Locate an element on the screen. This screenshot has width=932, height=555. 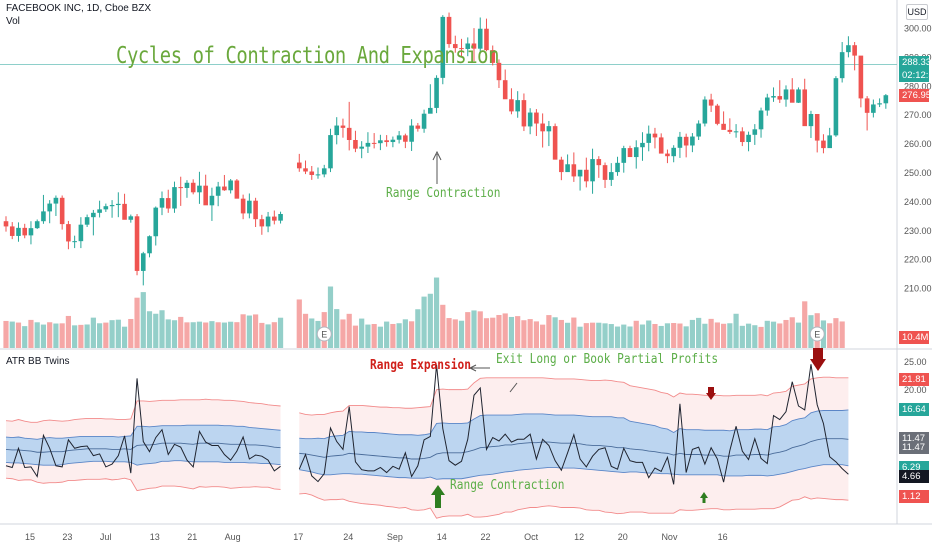
price-tick-label: 260.00 is located at coordinates (918, 144).